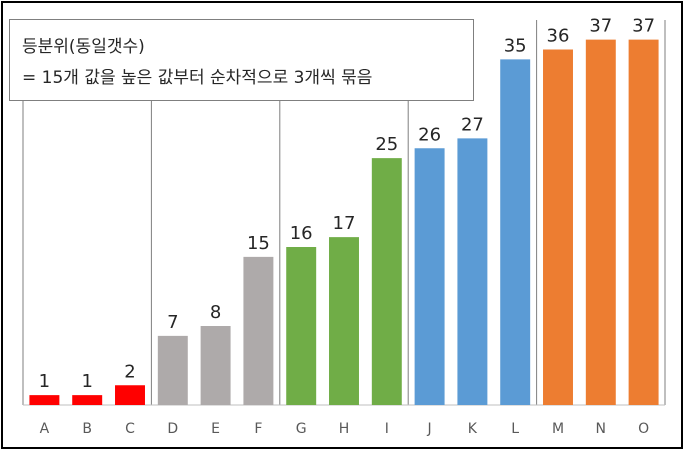 This screenshot has height=454, width=688. I want to click on x-tick-label: B, so click(87, 429).